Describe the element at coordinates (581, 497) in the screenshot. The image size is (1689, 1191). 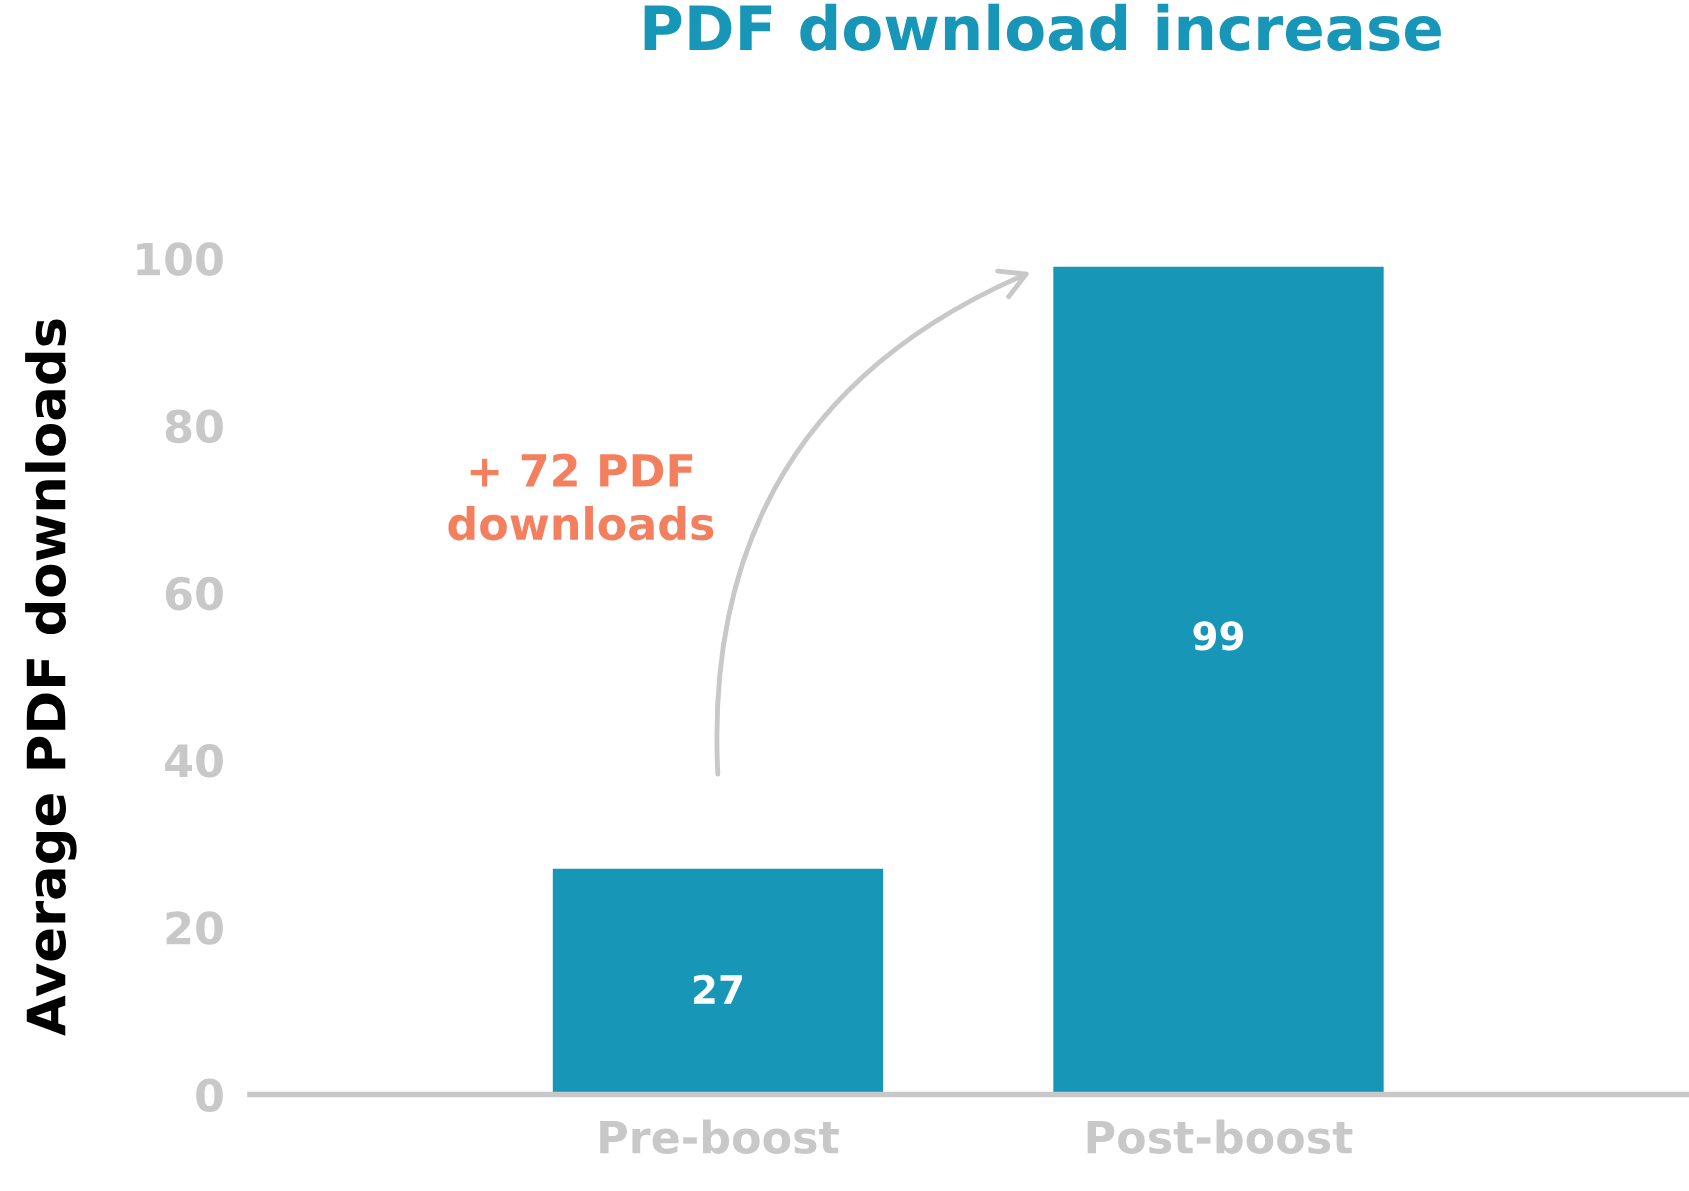
I see `annotation: + 72 PDF downloads` at that location.